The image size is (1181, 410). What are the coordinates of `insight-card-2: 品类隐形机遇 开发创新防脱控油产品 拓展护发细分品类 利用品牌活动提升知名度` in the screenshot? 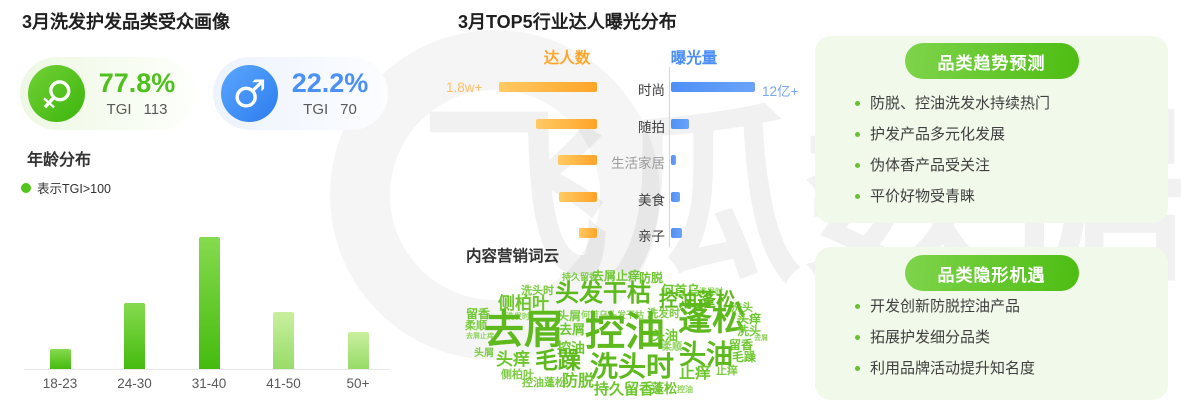 It's located at (991, 323).